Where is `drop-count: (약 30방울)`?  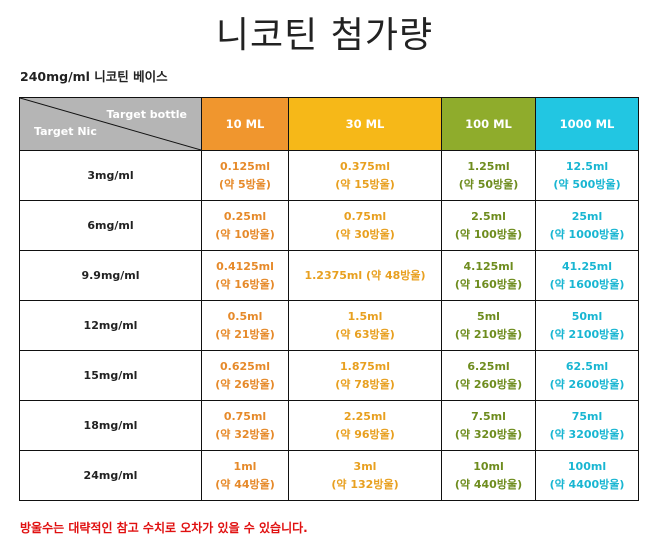
drop-count: (약 30방울) is located at coordinates (365, 234).